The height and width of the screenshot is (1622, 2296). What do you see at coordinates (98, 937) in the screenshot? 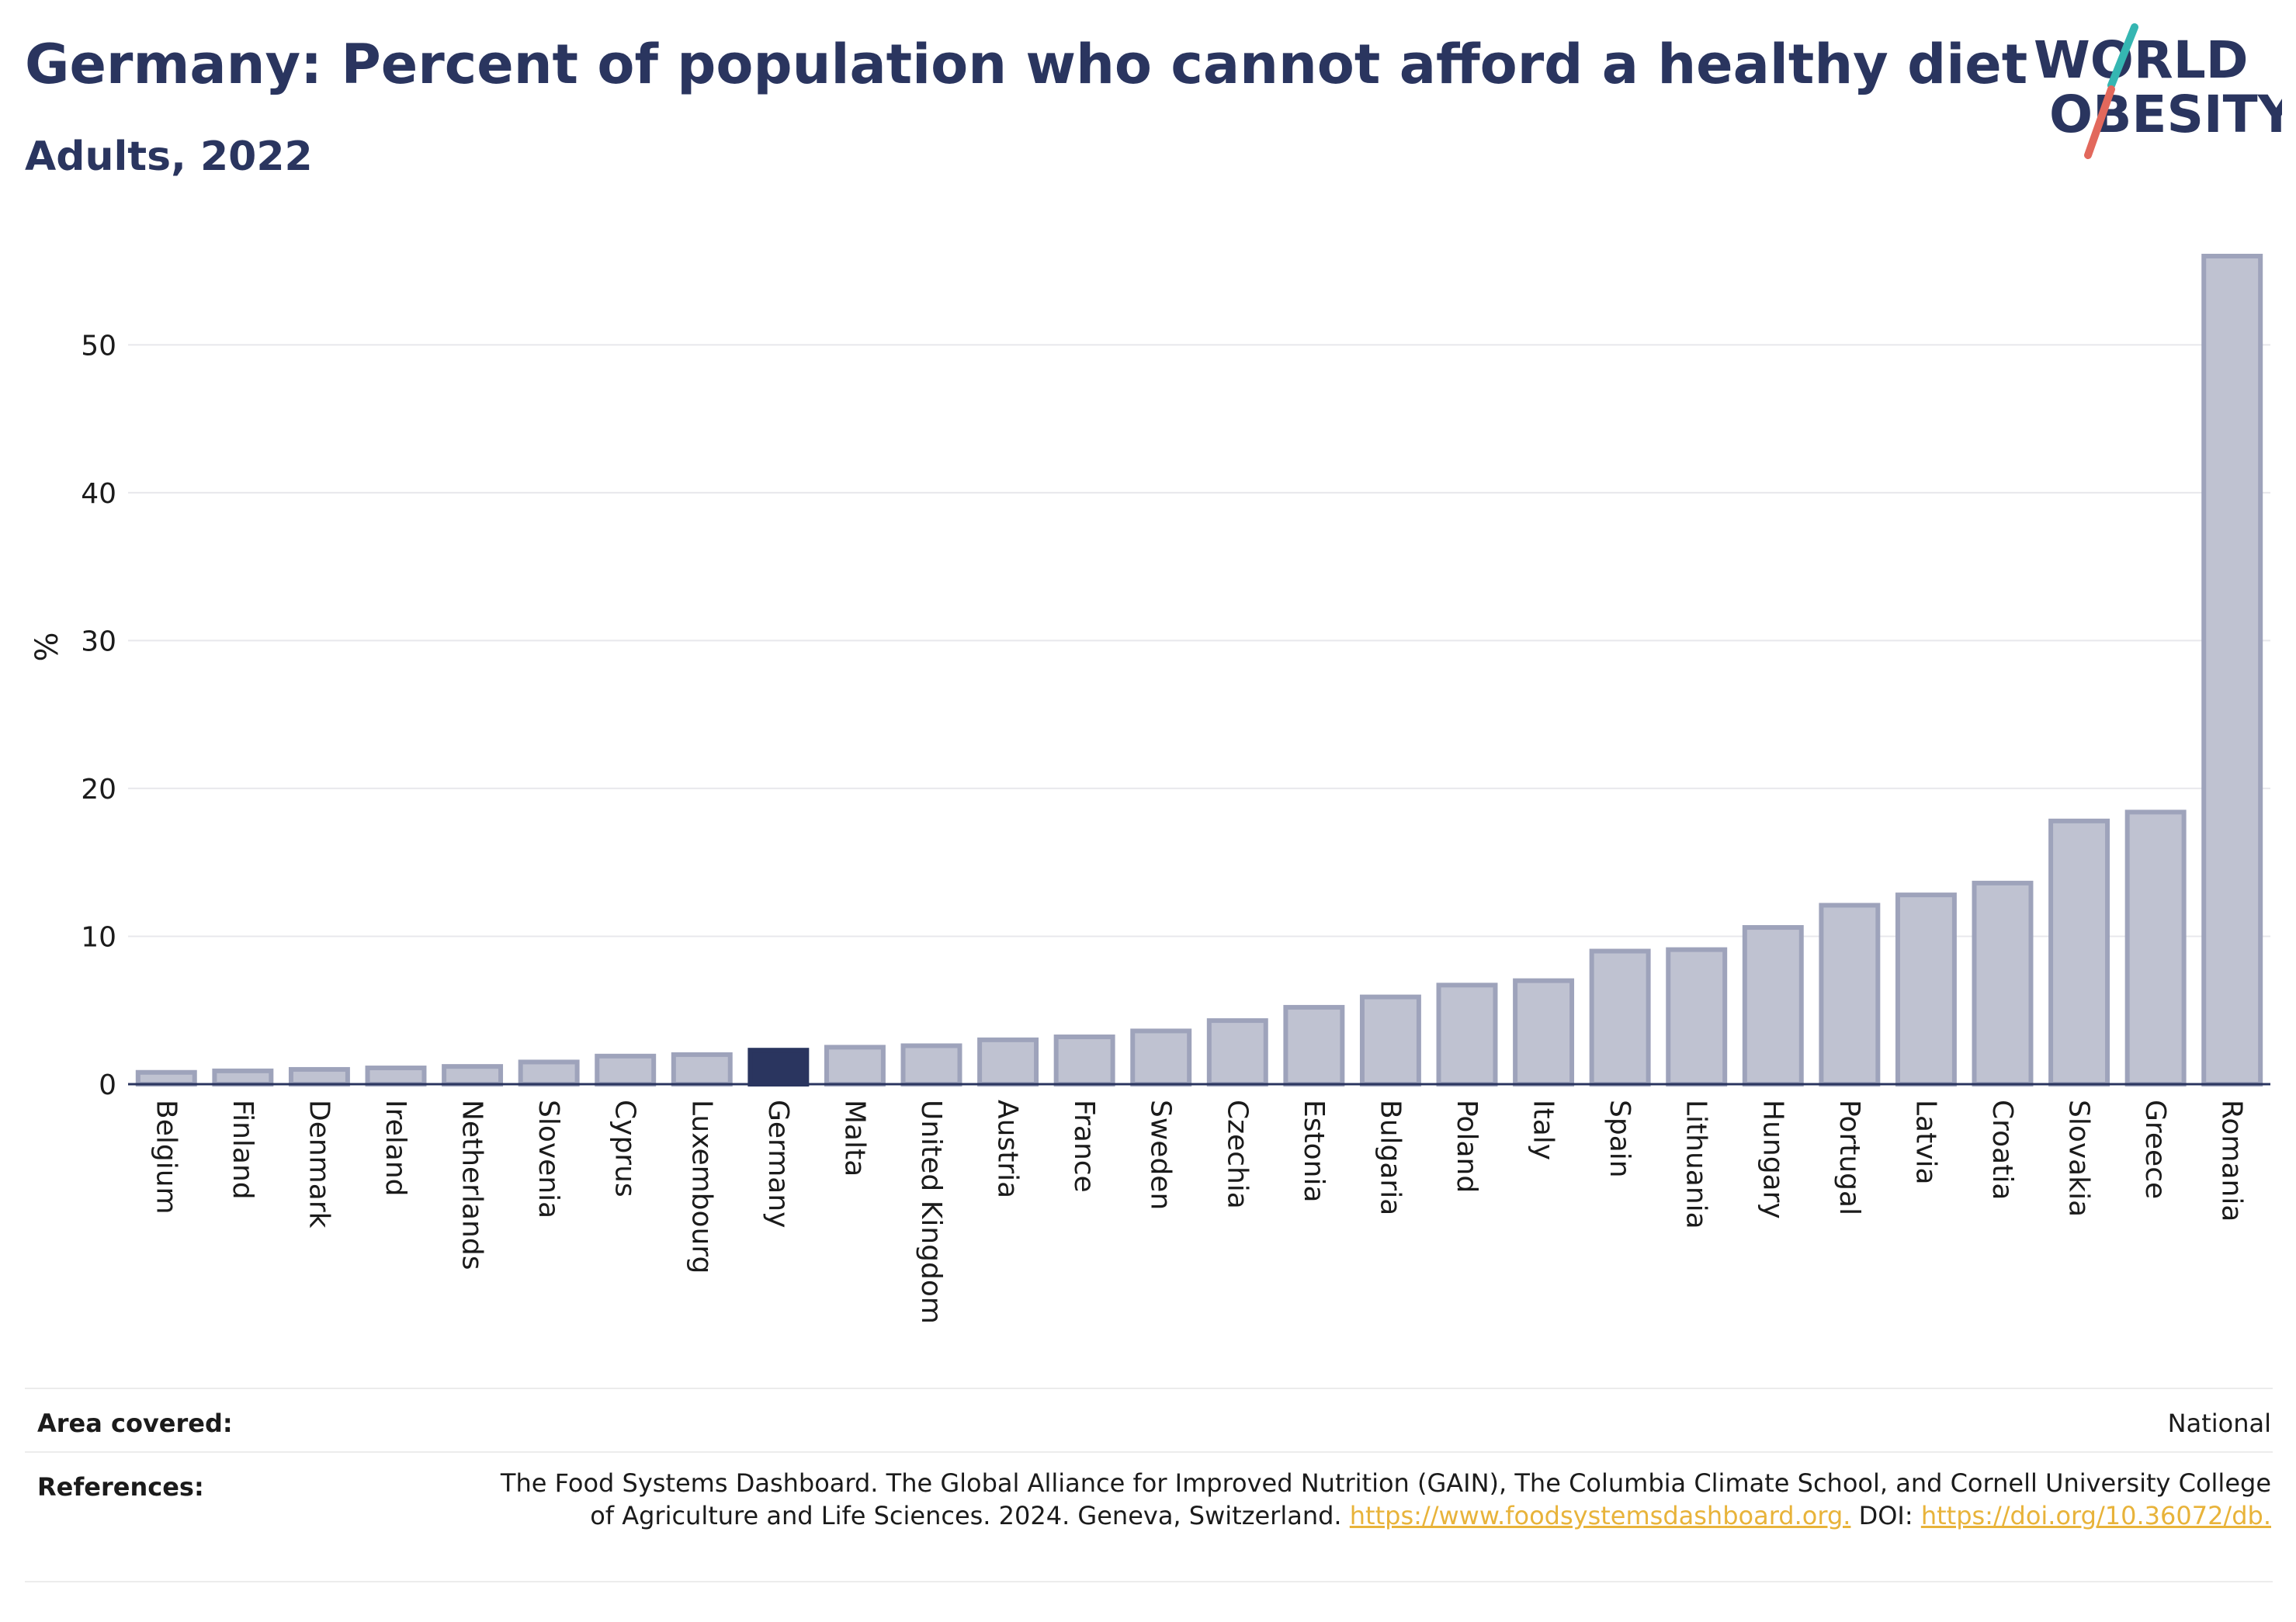
I see `y-tick-label-10: 10` at bounding box center [98, 937].